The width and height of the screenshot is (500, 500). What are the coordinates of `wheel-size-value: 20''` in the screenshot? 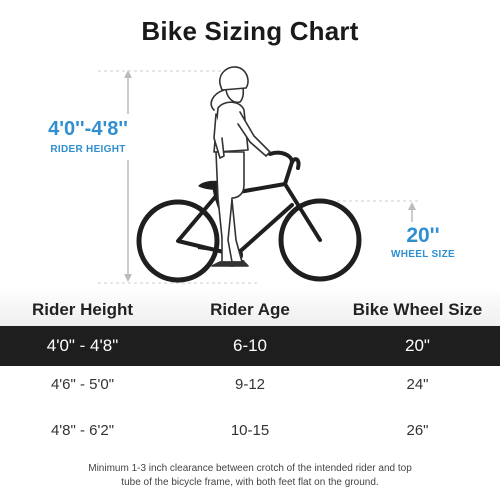 It's located at (423, 235).